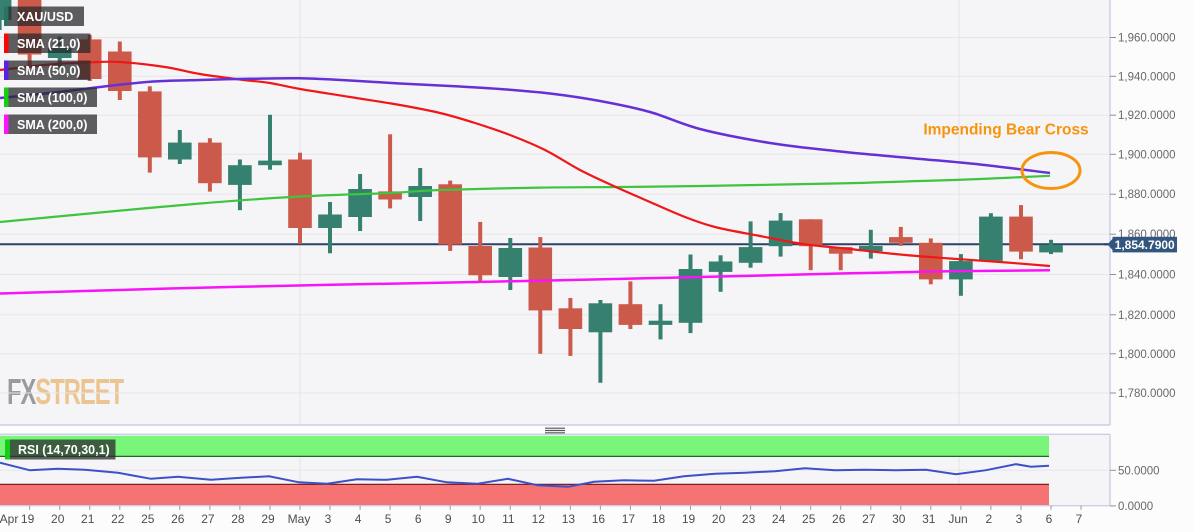  I want to click on svg-text: 50.0000, so click(1139, 471).